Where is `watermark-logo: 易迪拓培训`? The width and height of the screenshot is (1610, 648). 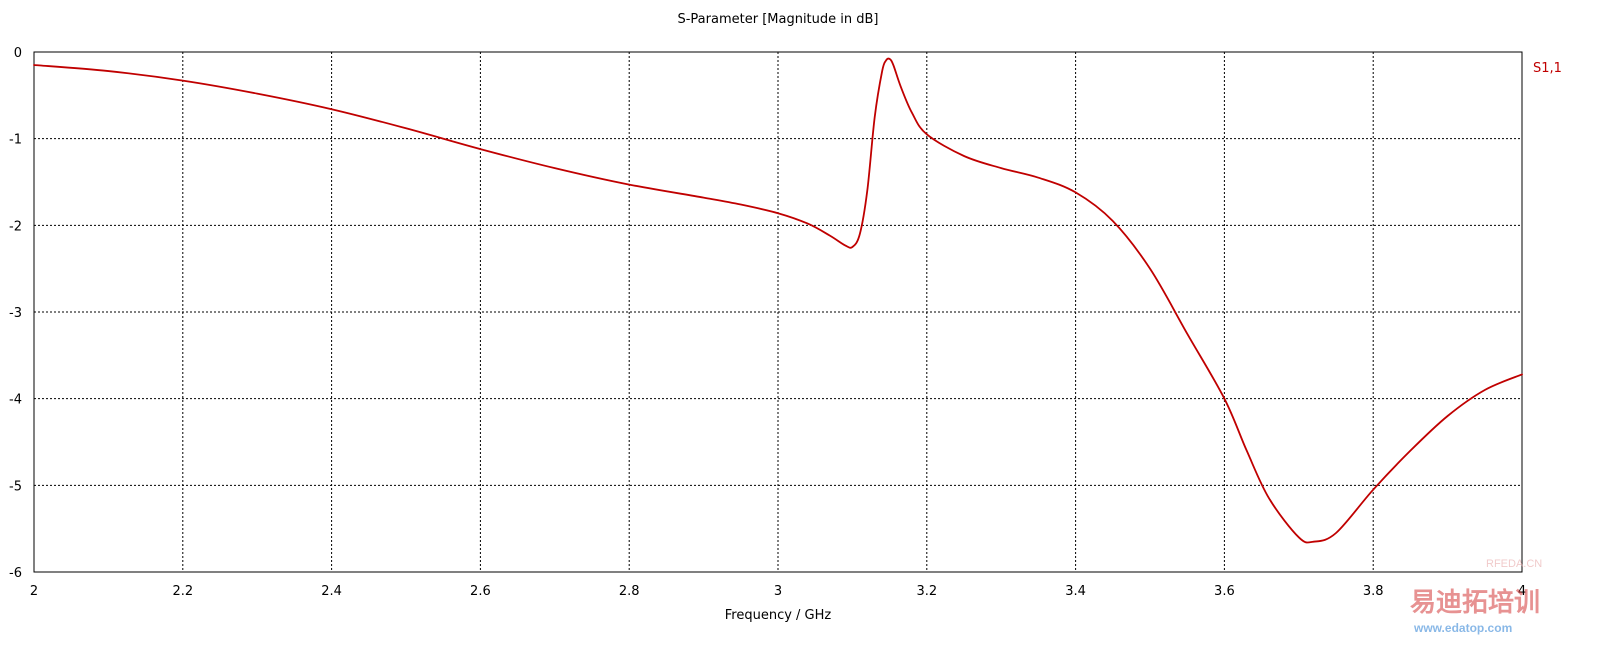 watermark-logo: 易迪拓培训 is located at coordinates (1475, 603).